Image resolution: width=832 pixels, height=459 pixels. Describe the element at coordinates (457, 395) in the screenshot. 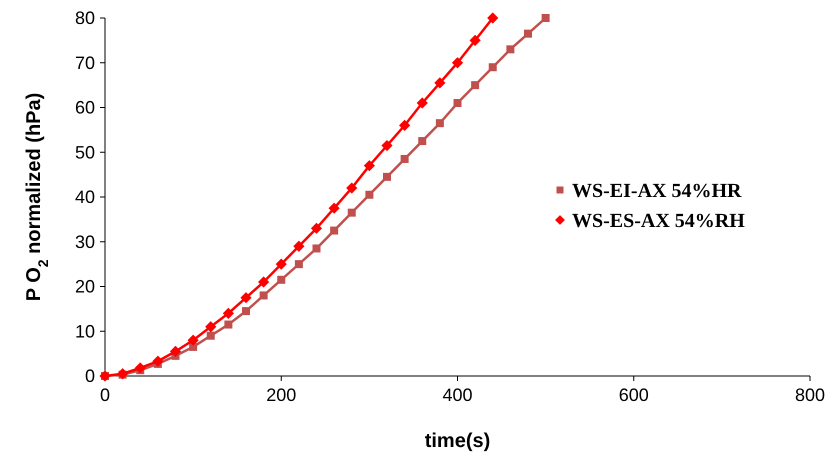

I see `x-tick-label: 400` at that location.